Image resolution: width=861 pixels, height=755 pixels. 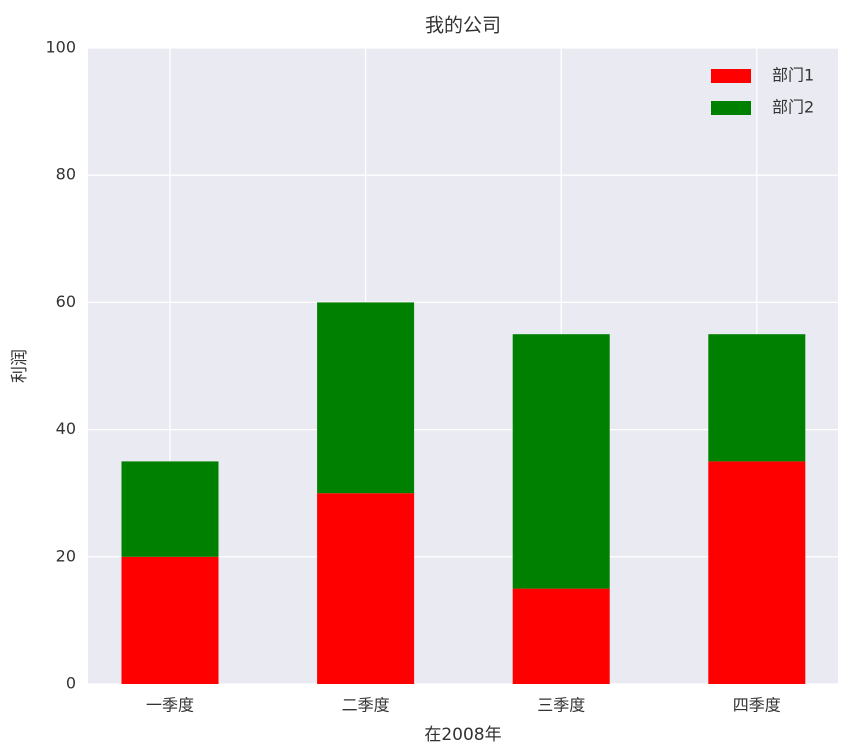 What do you see at coordinates (757, 705) in the screenshot?
I see `x-tick-label: 四季度` at bounding box center [757, 705].